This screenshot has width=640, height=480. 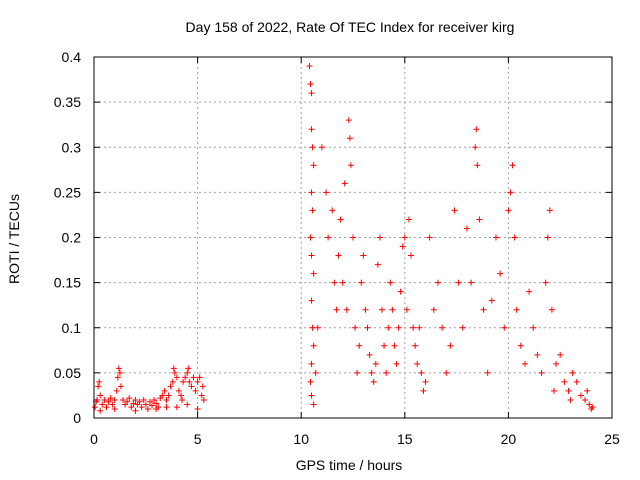 What do you see at coordinates (67, 237) in the screenshot?
I see `y-tick-labels: 0 0.05 0.1 0.15 0.2 0.25 0.3 0.35 0.4` at bounding box center [67, 237].